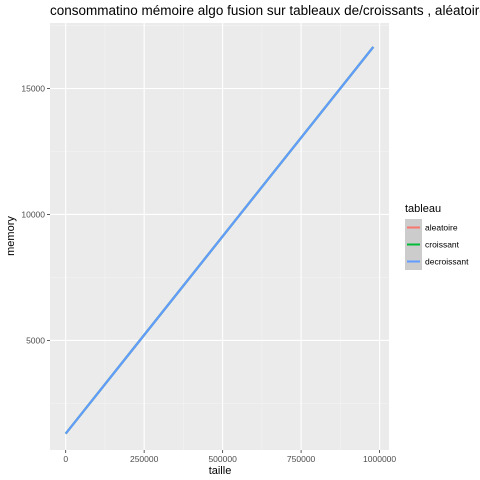  What do you see at coordinates (447, 262) in the screenshot?
I see `legend-label-decroissant: decroissant` at bounding box center [447, 262].